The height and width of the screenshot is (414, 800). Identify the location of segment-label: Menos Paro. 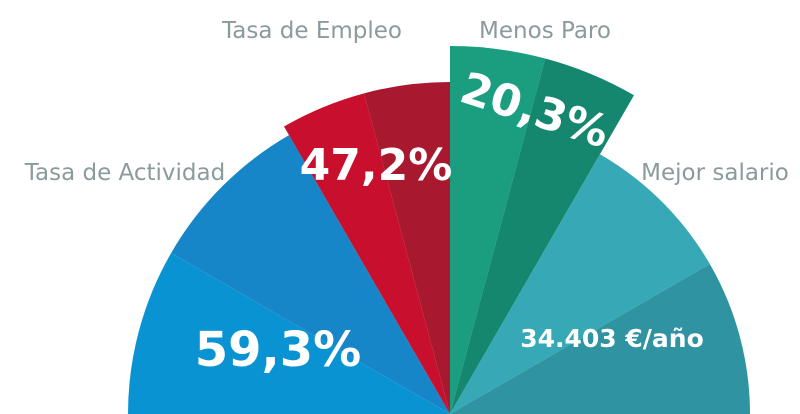
(545, 31).